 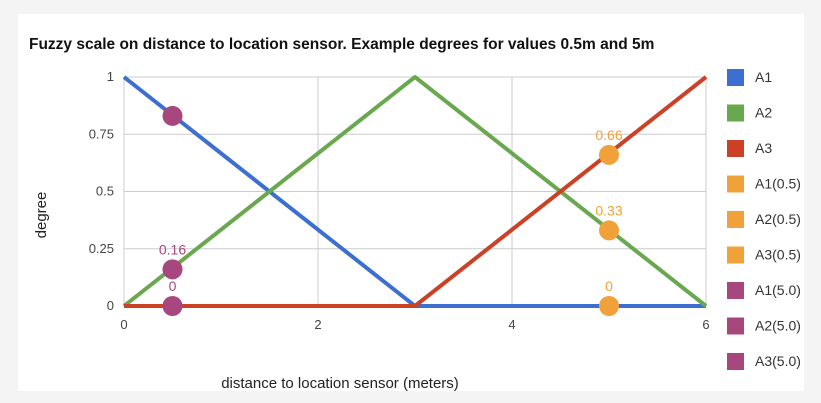 I want to click on legend-swatch-a2, so click(x=735, y=113).